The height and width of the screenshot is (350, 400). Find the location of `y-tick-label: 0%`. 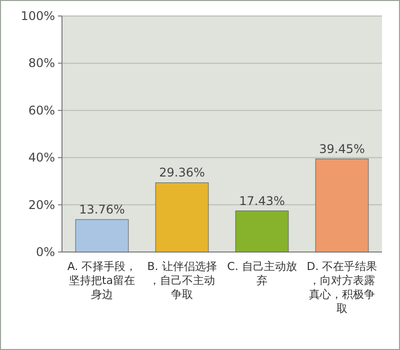

y-tick-label: 0% is located at coordinates (45, 252).